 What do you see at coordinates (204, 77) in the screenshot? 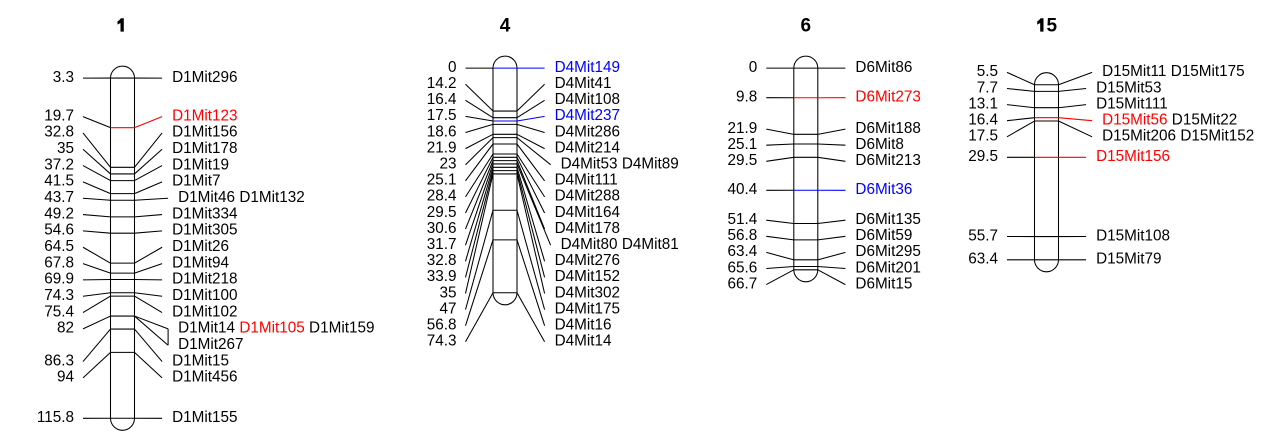
I see `svg-text: D1Mit296` at bounding box center [204, 77].